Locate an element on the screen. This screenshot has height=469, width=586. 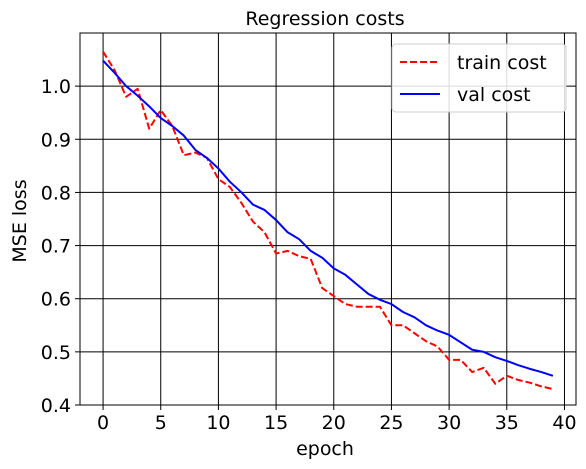
legend-label: train cost is located at coordinates (502, 63).